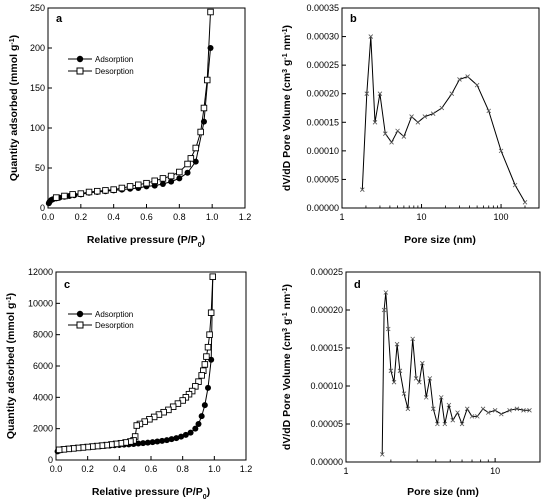 Image resolution: width=550 pixels, height=503 pixels. What do you see at coordinates (182, 469) in the screenshot?
I see `x-tick-label: 0.8` at bounding box center [182, 469].